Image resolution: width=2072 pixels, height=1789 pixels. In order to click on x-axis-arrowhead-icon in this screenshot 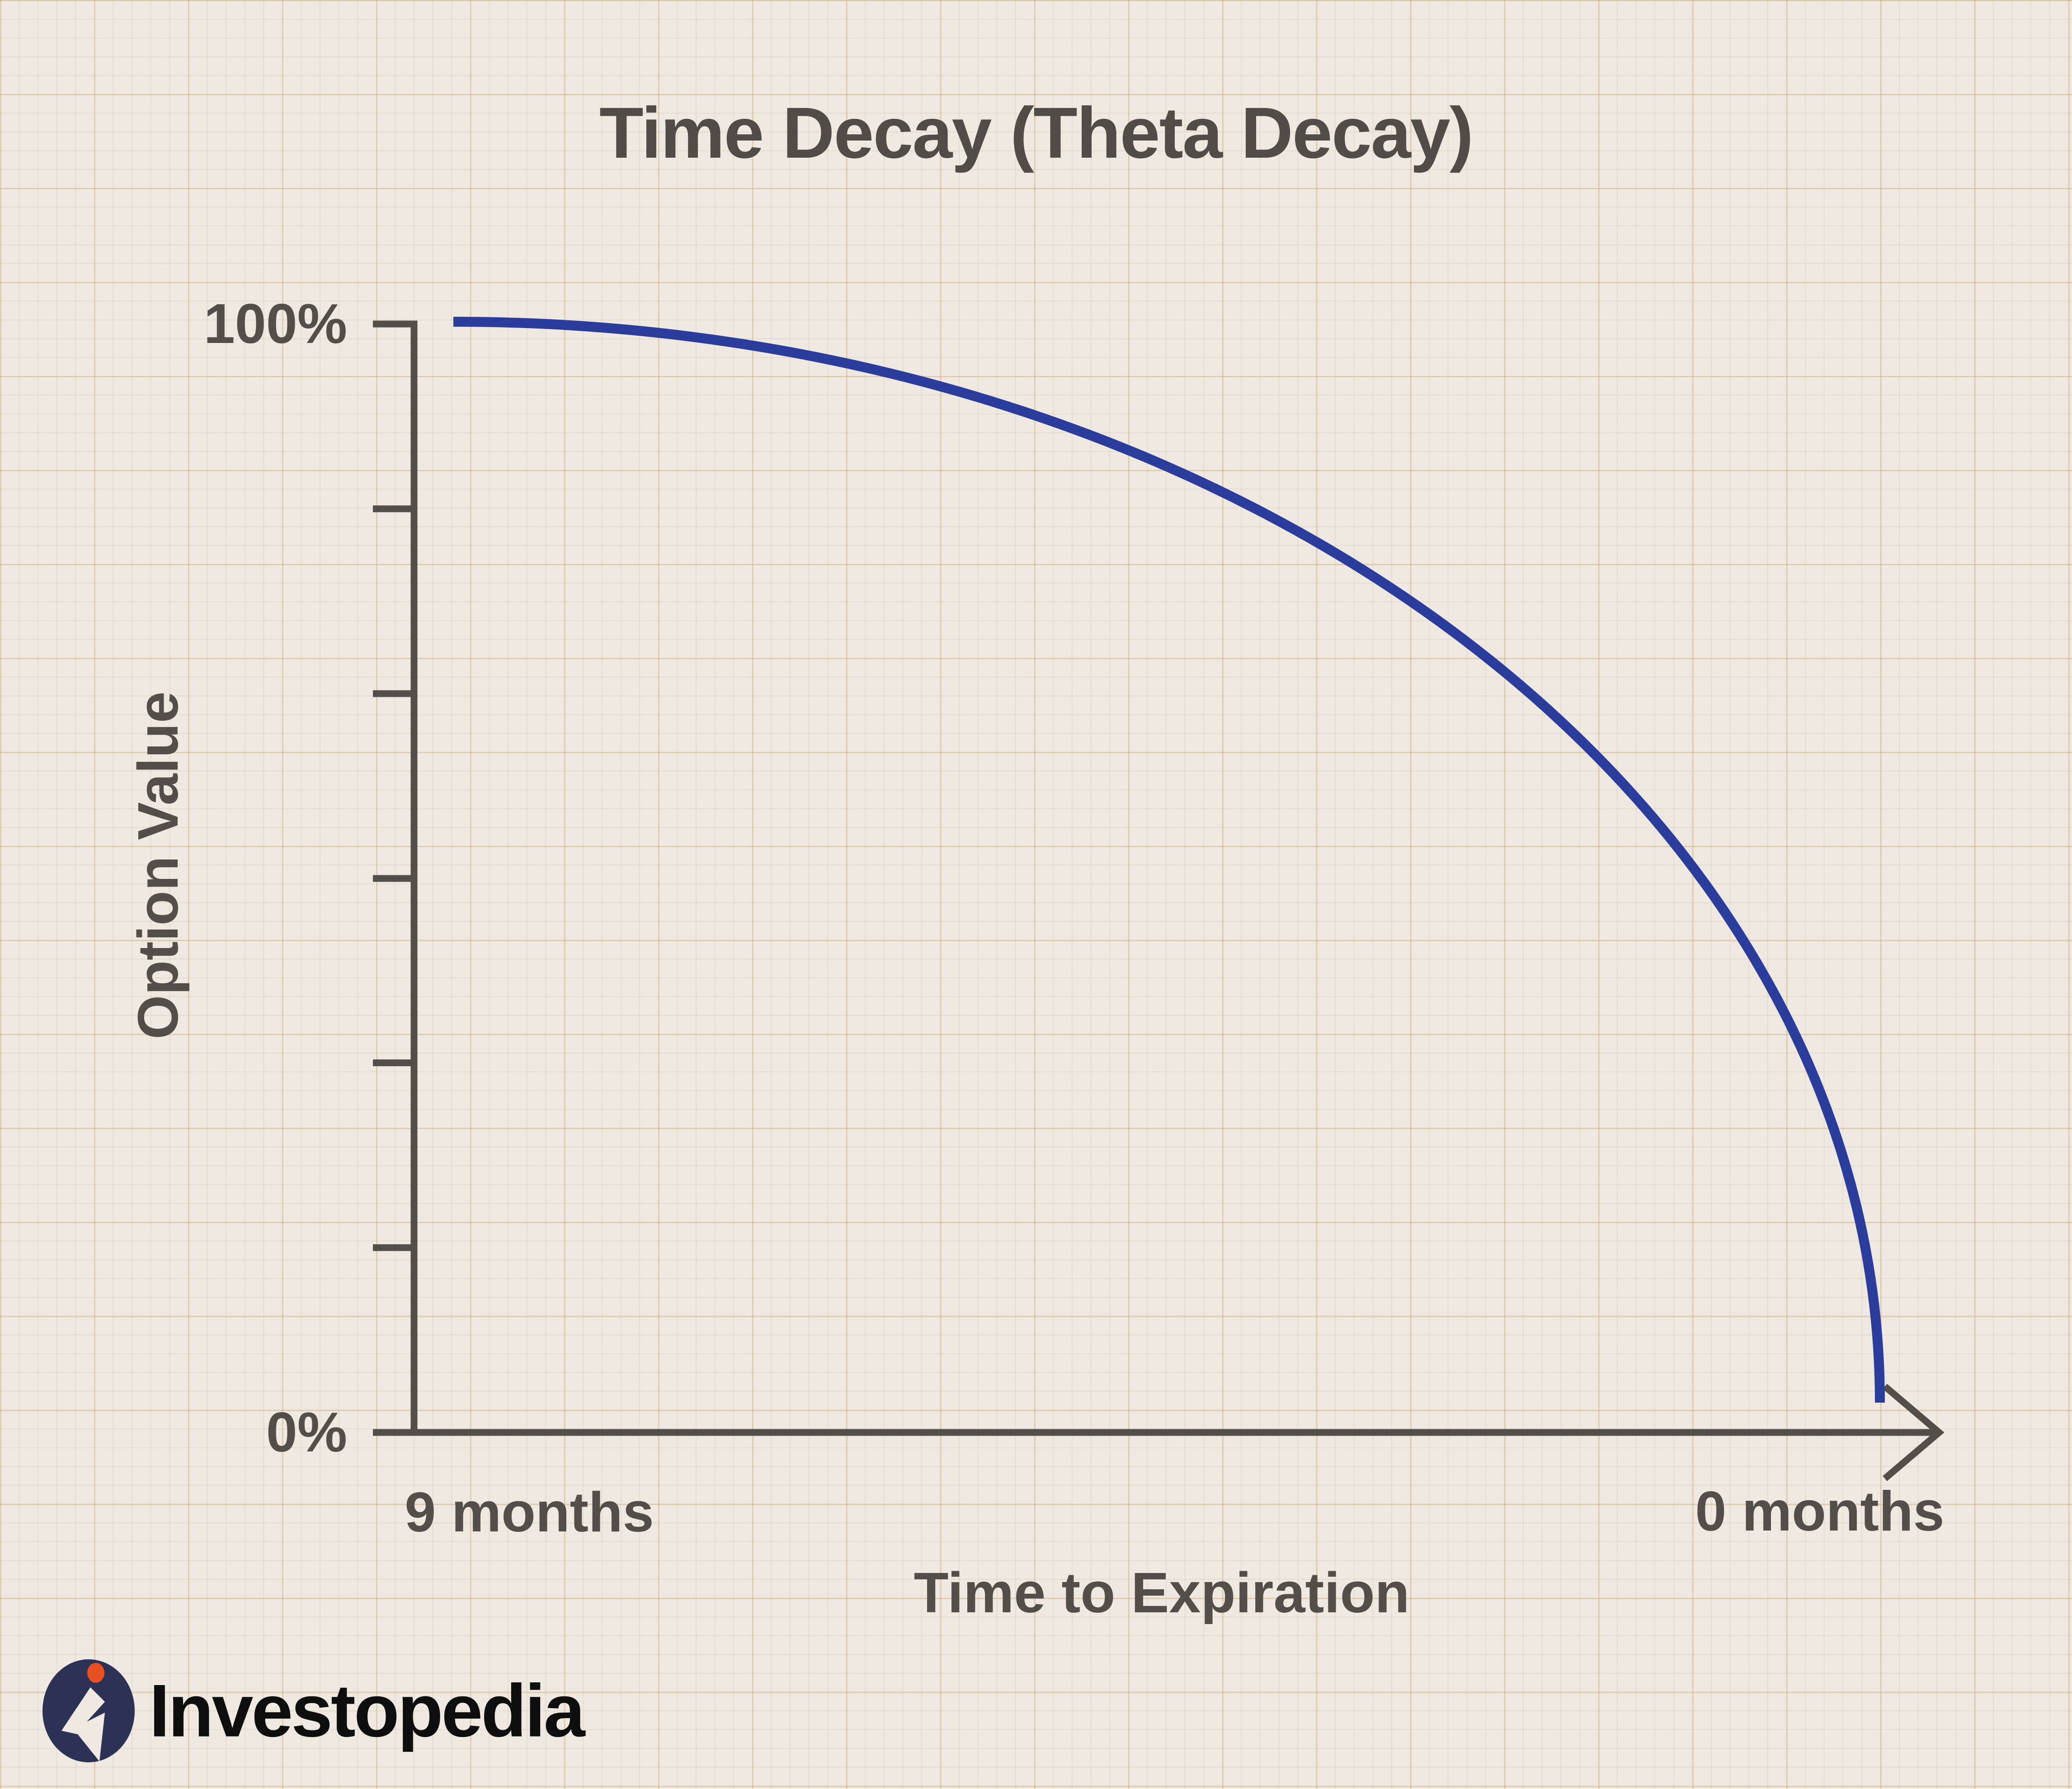, I will do `click(1914, 1432)`.